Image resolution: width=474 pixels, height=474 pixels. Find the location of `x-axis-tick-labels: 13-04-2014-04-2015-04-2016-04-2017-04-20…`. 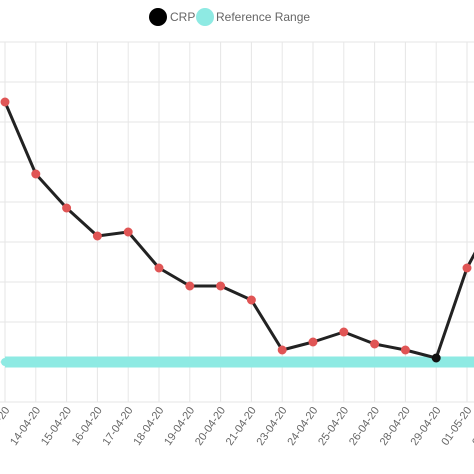

x-axis-tick-labels: 13-04-2014-04-2015-04-2016-04-2017-04-20… is located at coordinates (237, 426).